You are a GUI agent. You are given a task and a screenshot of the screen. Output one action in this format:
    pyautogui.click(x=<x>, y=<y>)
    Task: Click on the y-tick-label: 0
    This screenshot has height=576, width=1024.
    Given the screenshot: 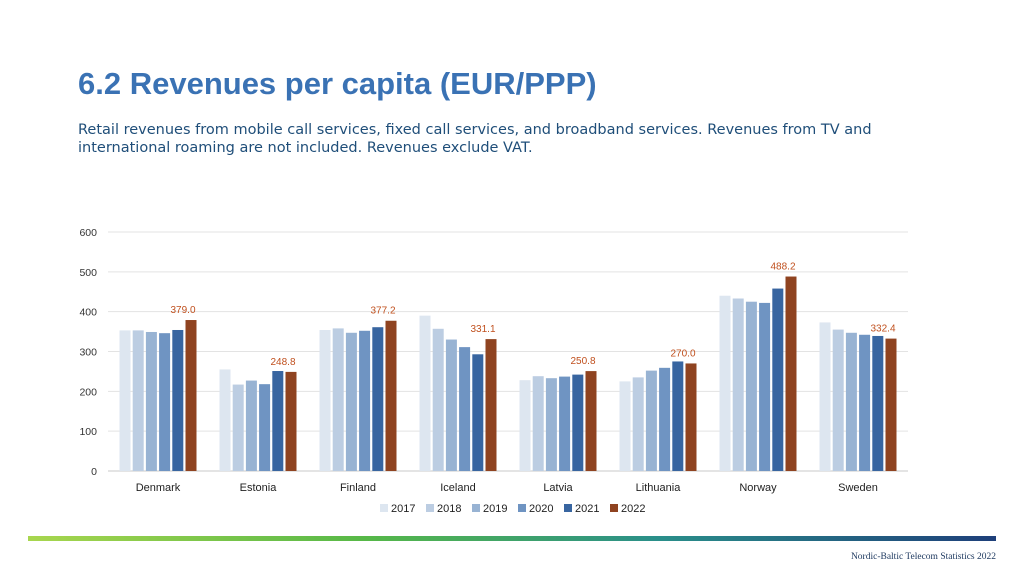 What is the action you would take?
    pyautogui.click(x=94, y=472)
    